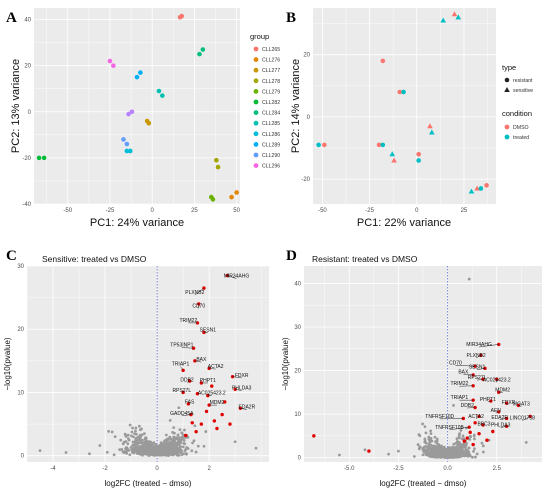 The height and width of the screenshot is (496, 550). I want to click on plot-d-gene-label: MDM2, so click(502, 390).